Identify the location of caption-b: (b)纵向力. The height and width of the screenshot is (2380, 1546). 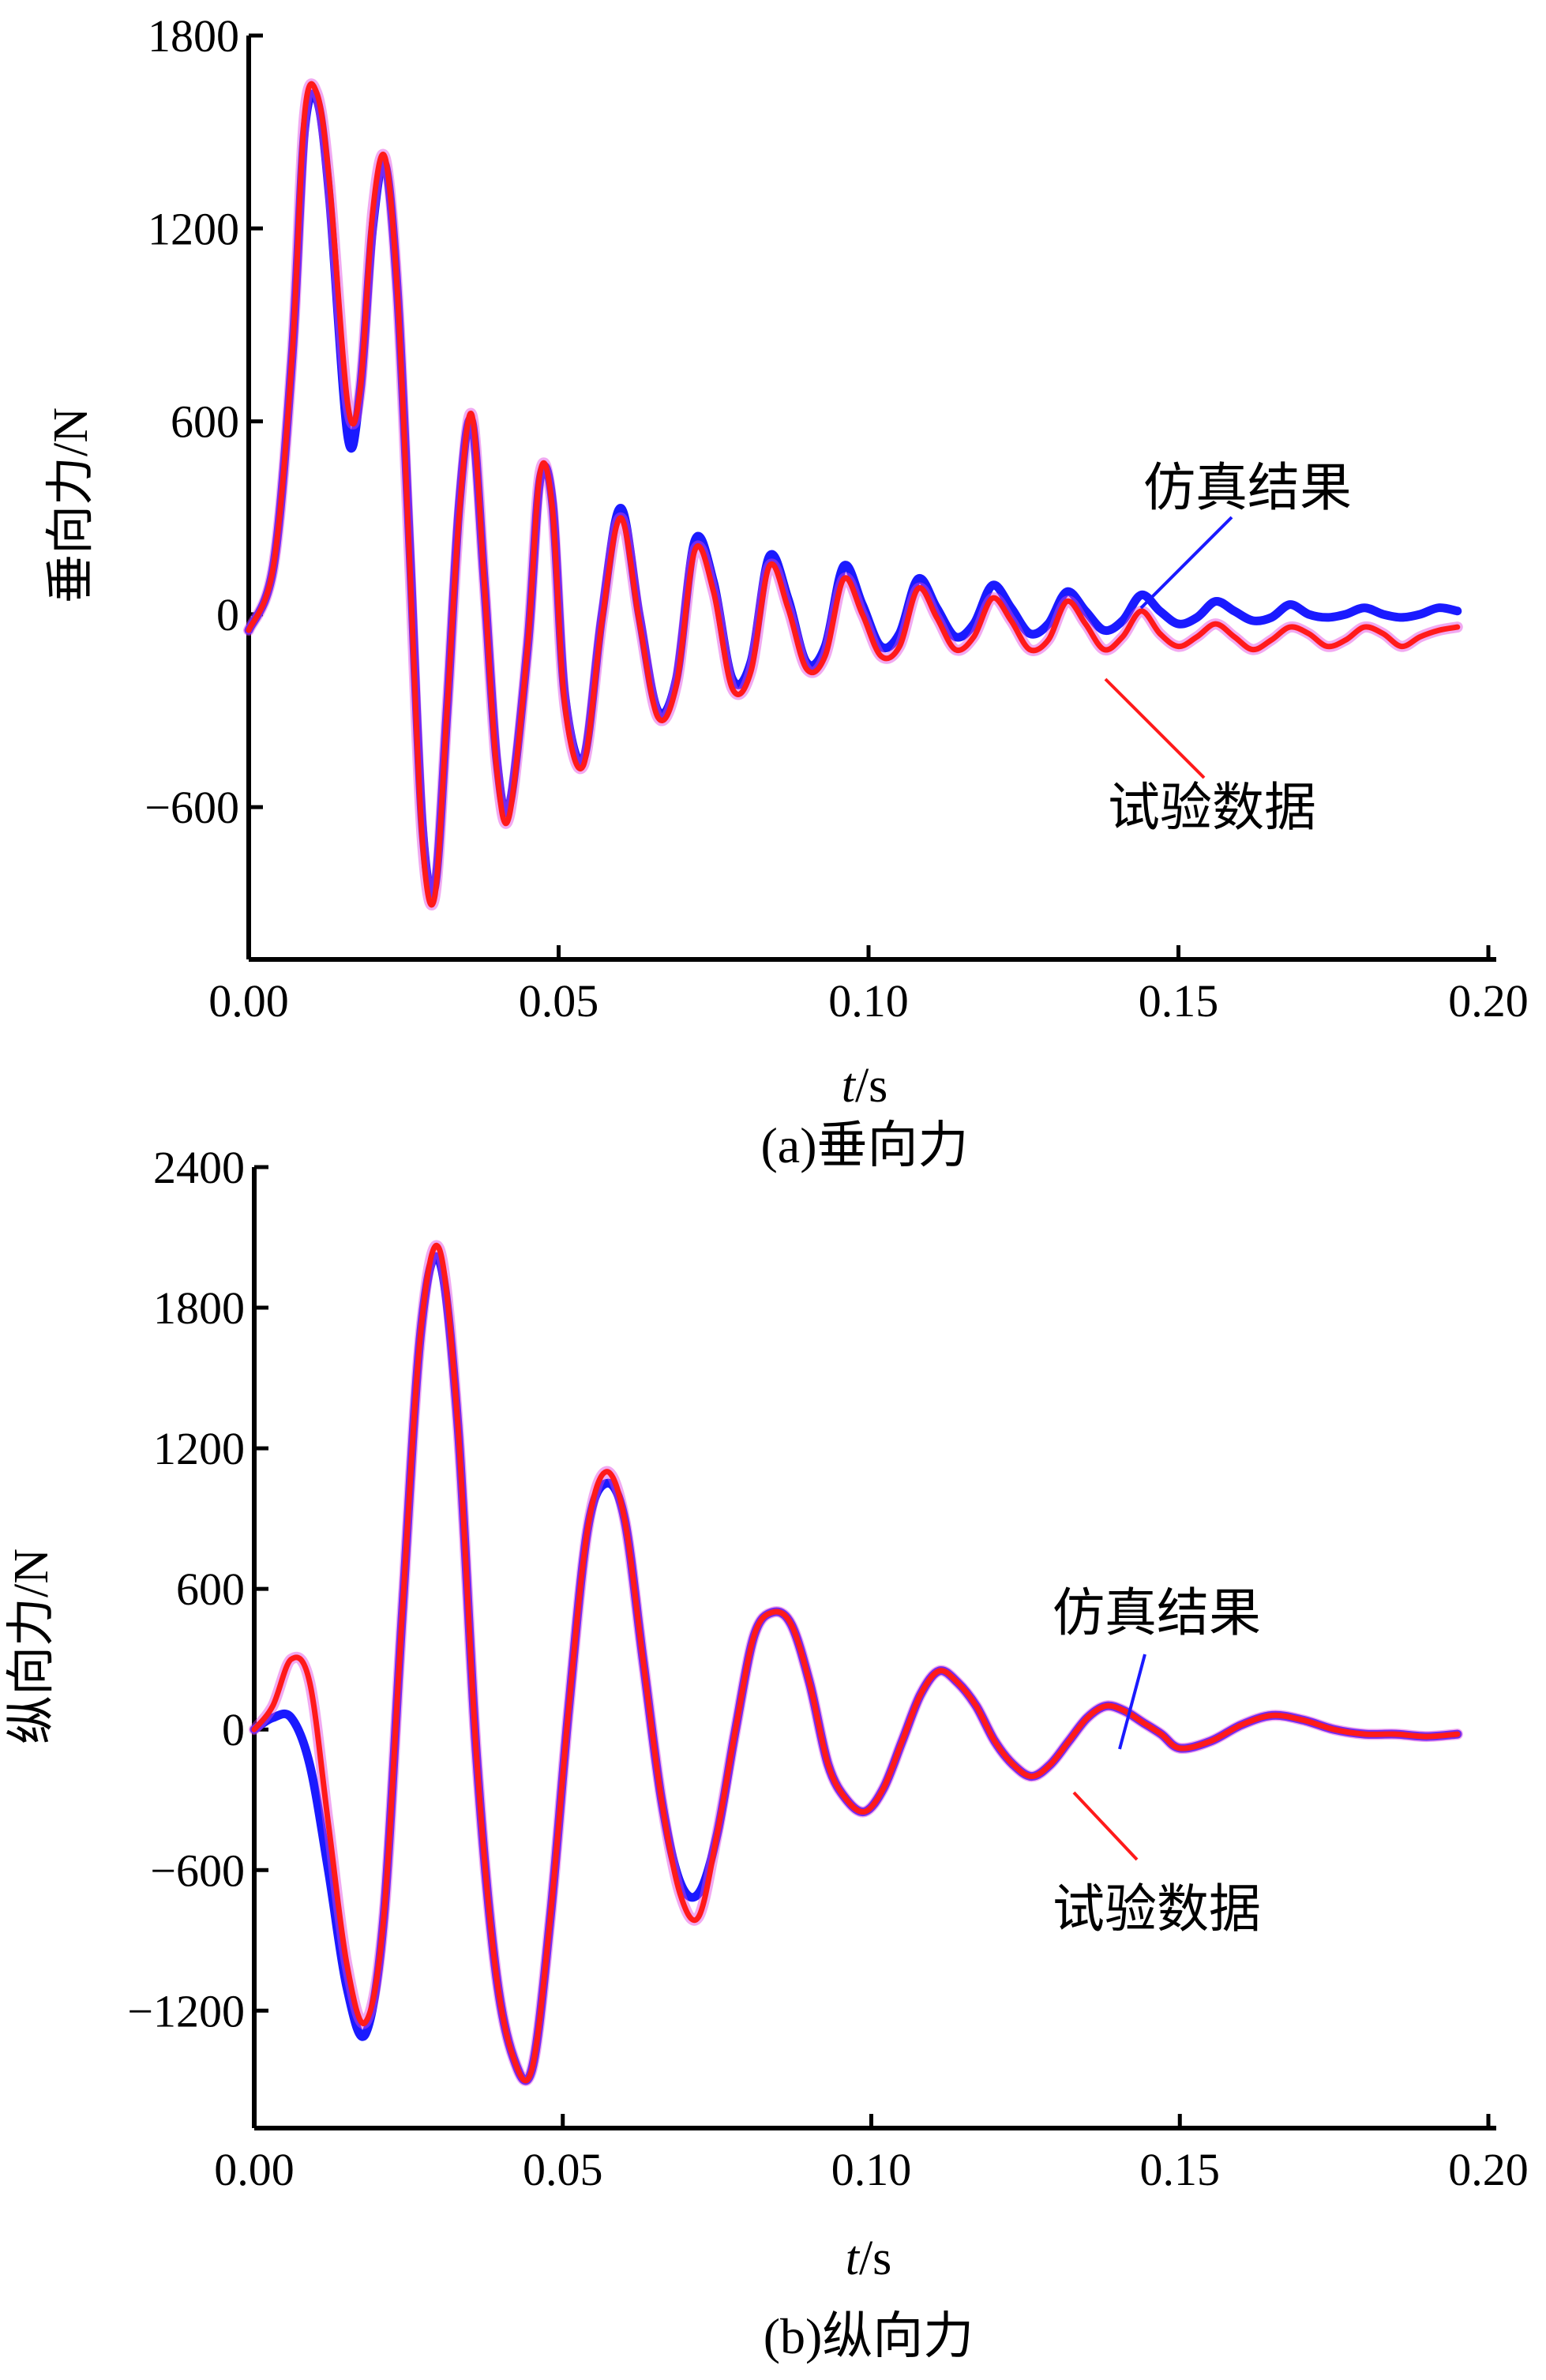
(869, 2336).